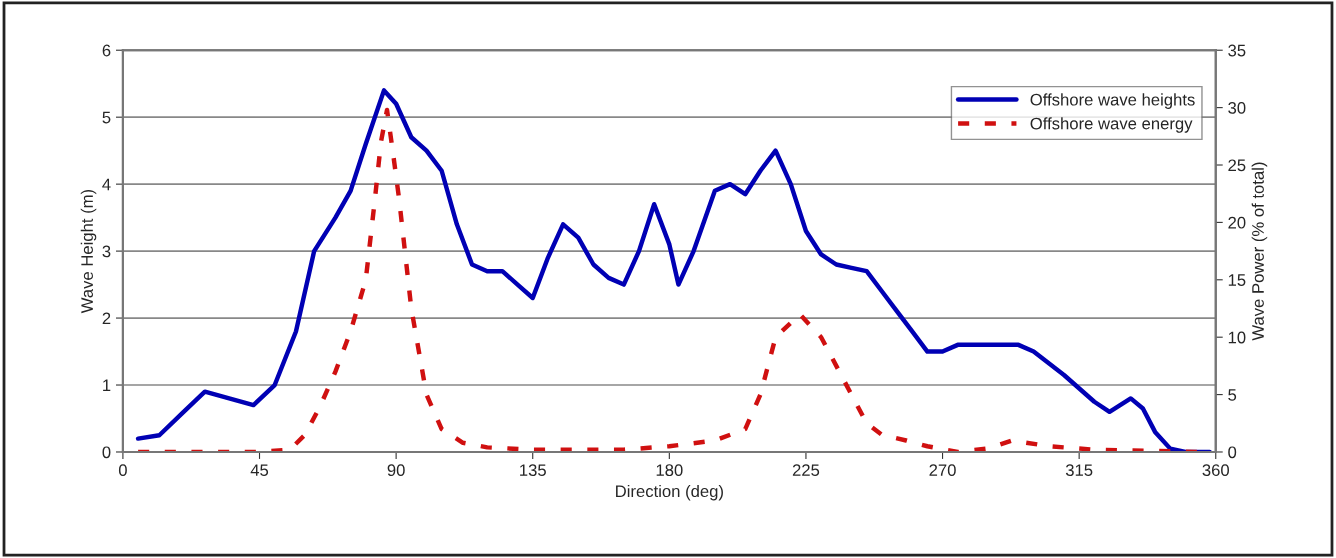  I want to click on y-tick-label: 4, so click(106, 184).